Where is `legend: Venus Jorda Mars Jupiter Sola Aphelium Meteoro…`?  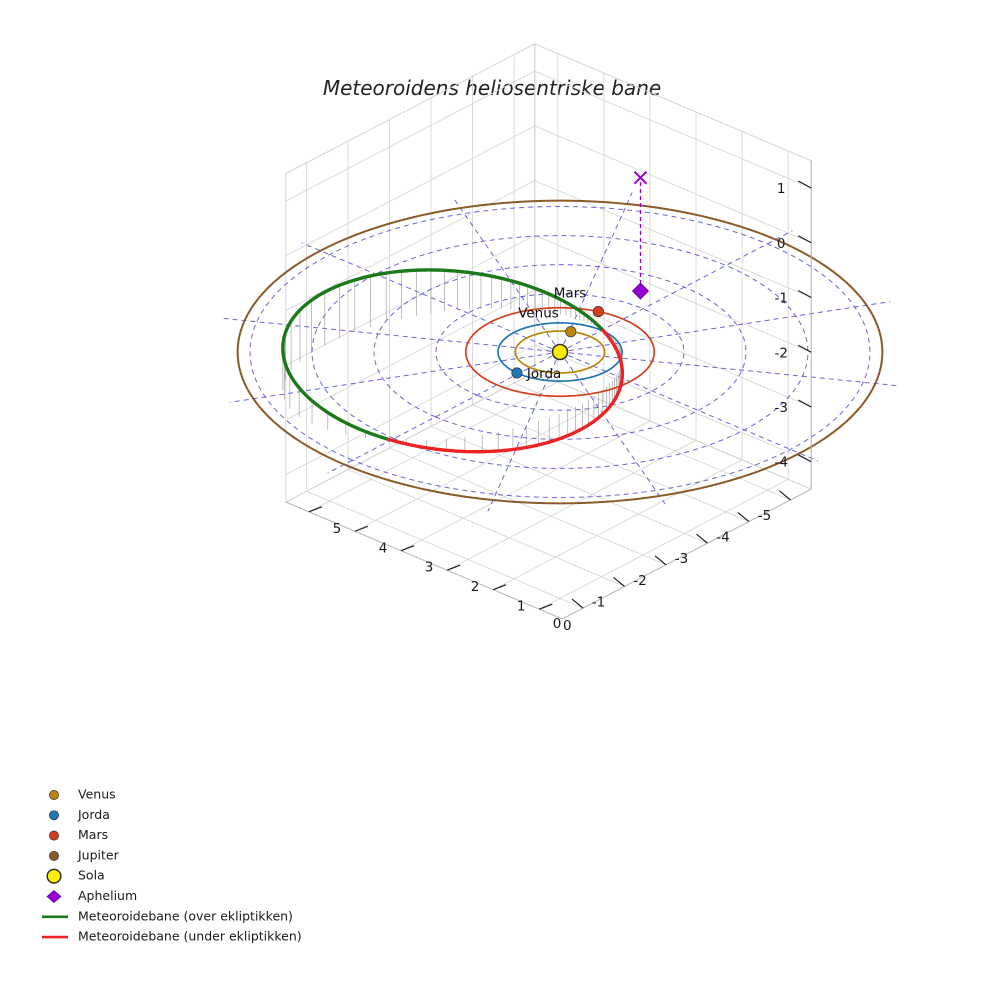
legend: Venus Jorda Mars Jupiter Sola Aphelium Meteoro… is located at coordinates (172, 865).